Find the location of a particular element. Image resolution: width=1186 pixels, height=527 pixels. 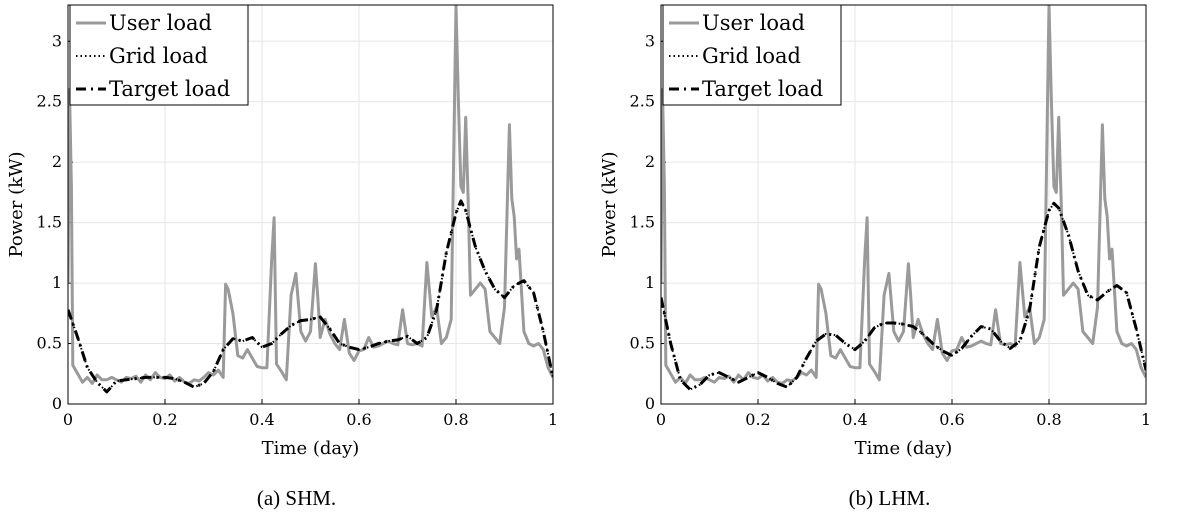

caption-lhm: (b) LHM. is located at coordinates (889, 498).